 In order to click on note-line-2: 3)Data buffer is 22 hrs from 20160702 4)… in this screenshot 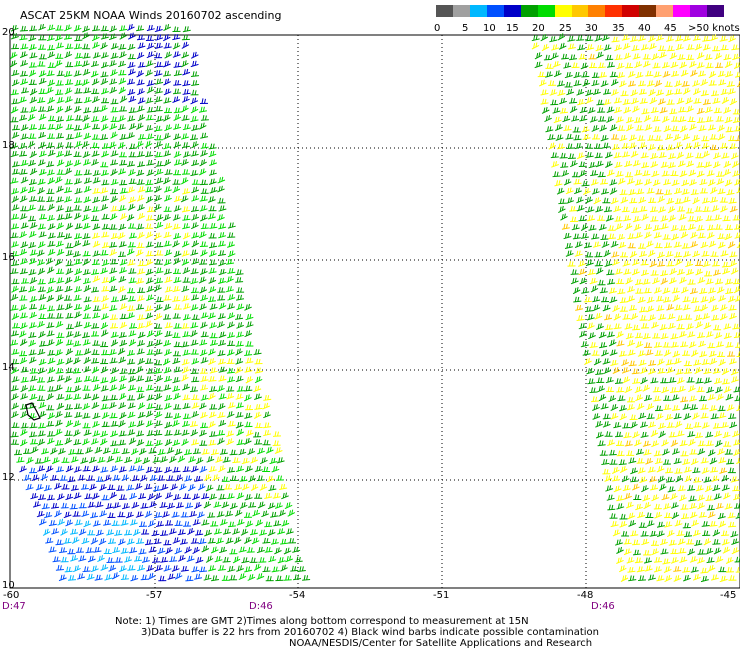, I will do `click(370, 632)`.